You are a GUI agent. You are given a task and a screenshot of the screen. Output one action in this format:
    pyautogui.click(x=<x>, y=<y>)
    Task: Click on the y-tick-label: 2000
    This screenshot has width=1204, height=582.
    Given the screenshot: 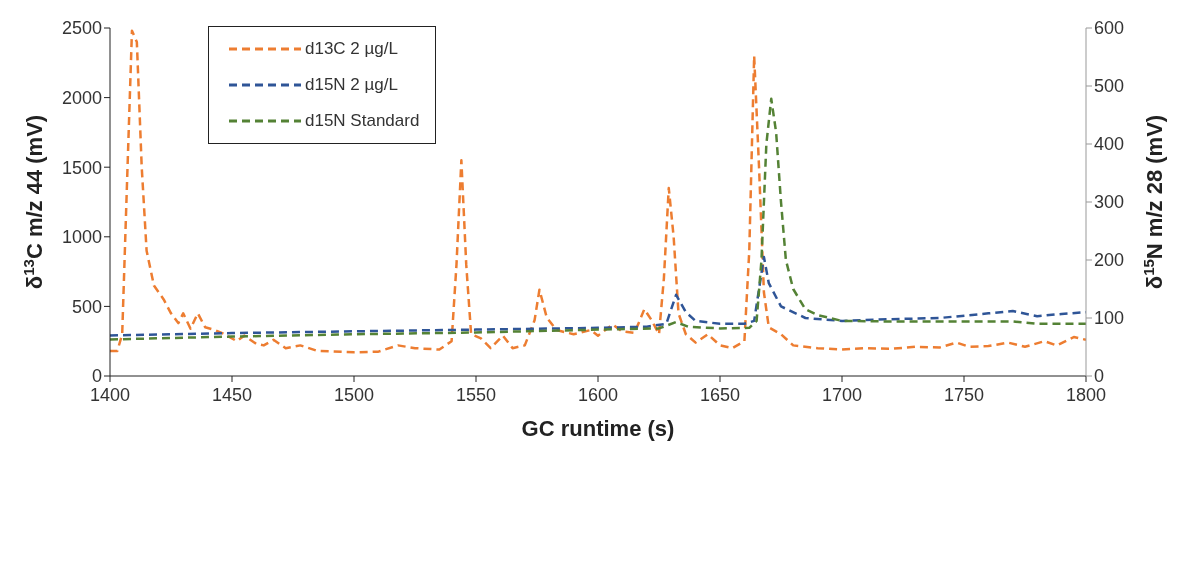 What is the action you would take?
    pyautogui.click(x=81, y=97)
    